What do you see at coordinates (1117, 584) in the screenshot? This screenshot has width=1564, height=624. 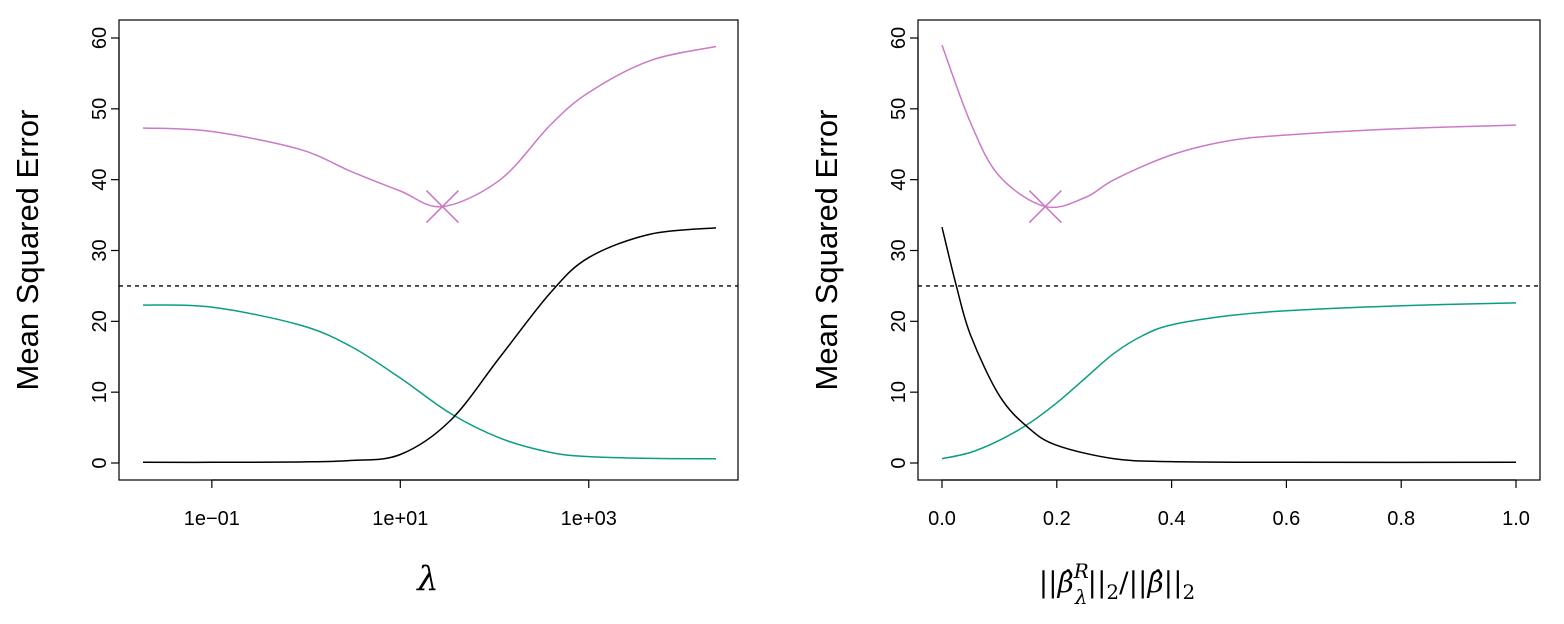 I see `x-axis-label: ||β̂R λ||2/||β̂||2` at bounding box center [1117, 584].